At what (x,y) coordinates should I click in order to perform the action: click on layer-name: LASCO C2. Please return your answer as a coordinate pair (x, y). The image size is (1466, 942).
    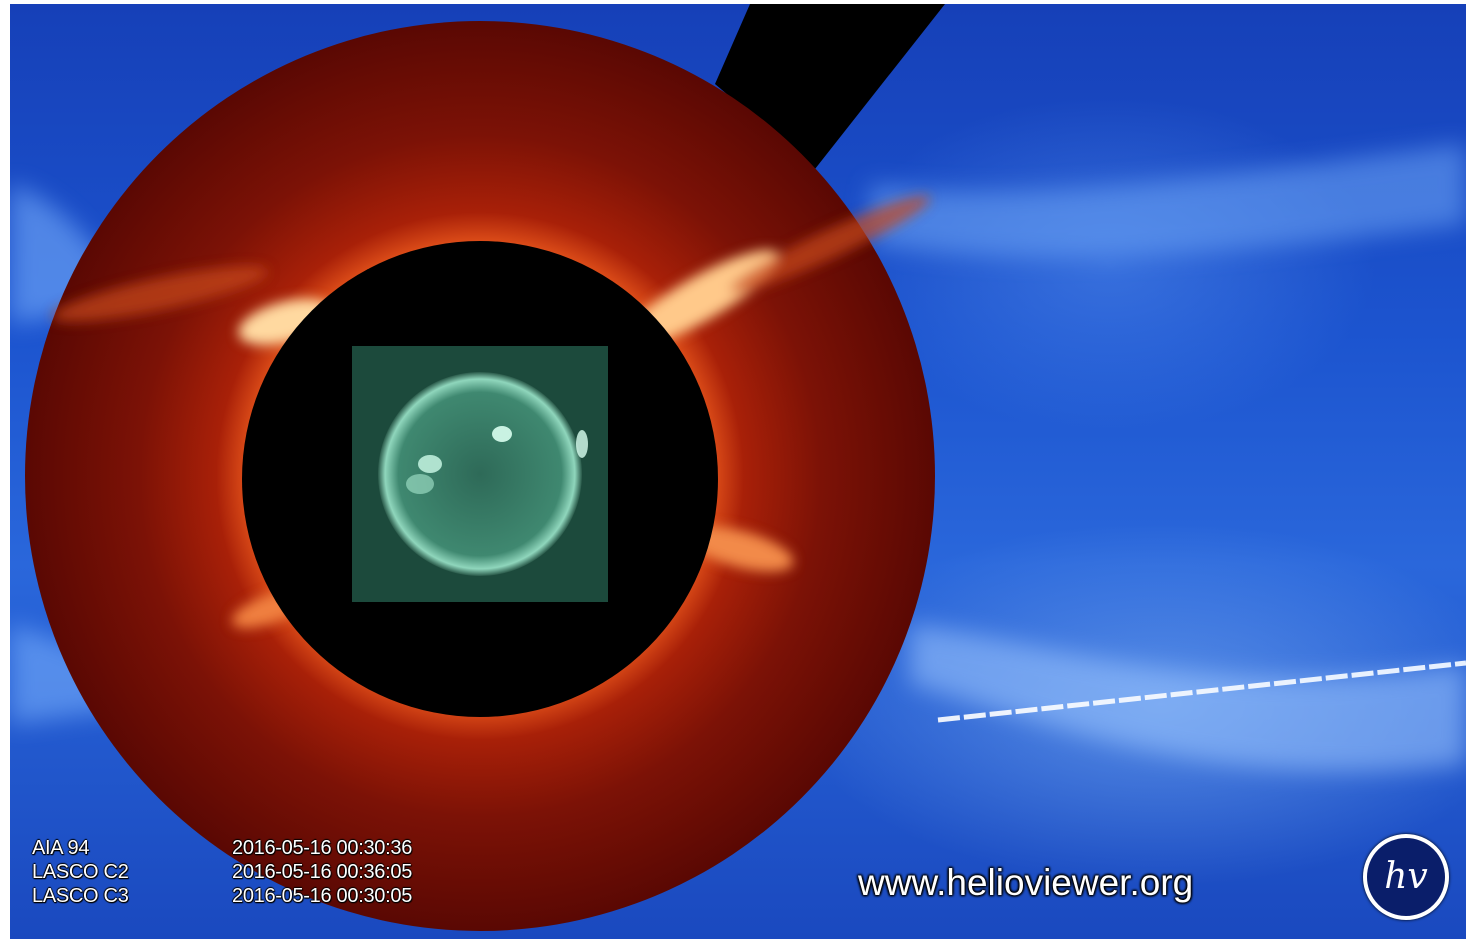
    Looking at the image, I should click on (80, 872).